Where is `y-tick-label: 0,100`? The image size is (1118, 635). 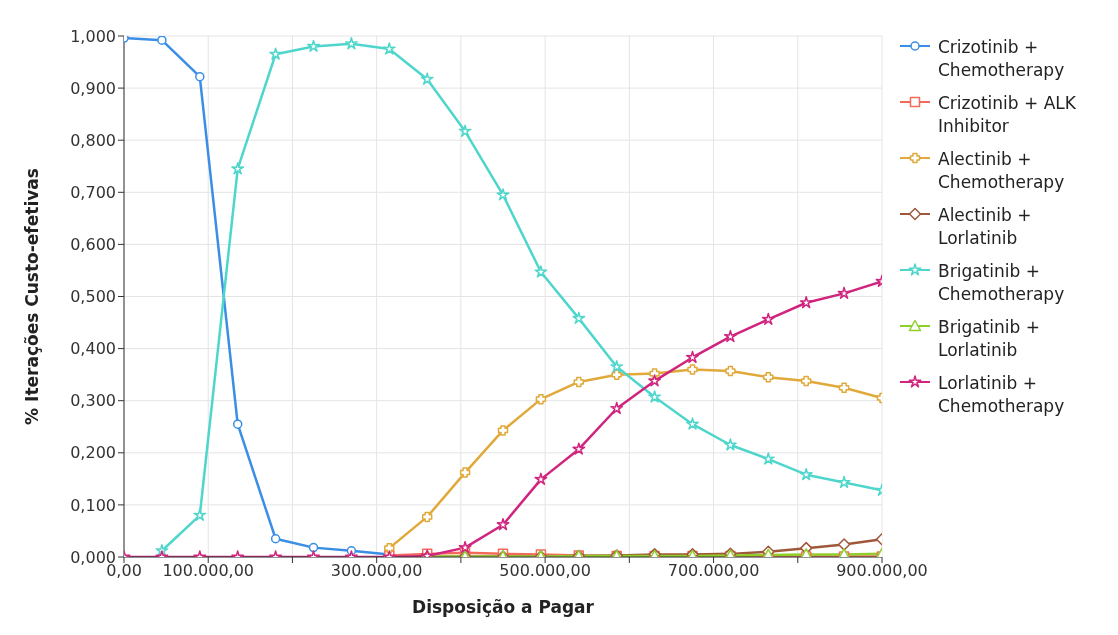 y-tick-label: 0,100 is located at coordinates (93, 505).